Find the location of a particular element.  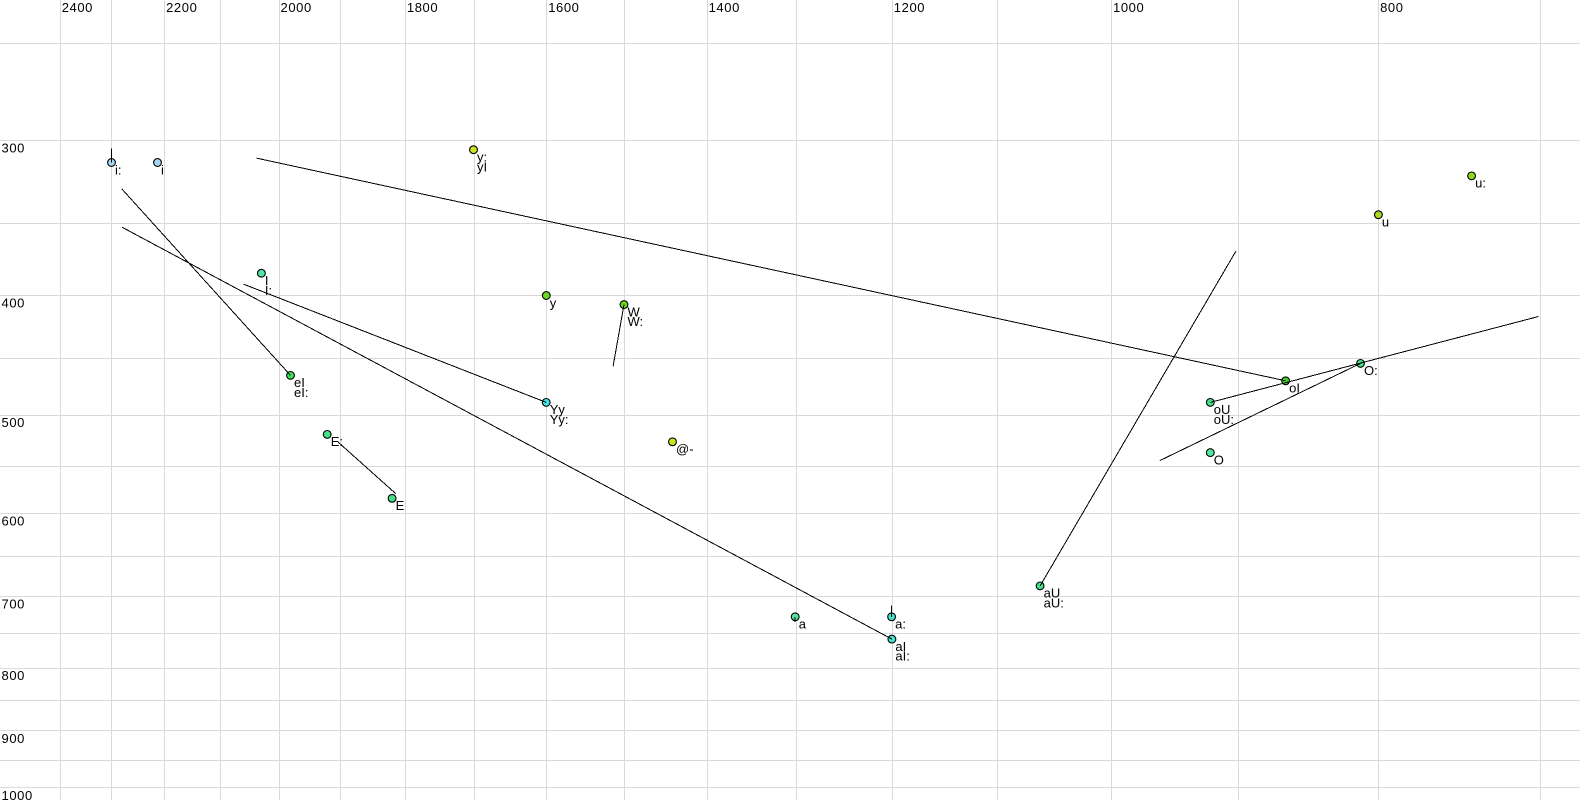

svg-text: i: is located at coordinates (118, 169).